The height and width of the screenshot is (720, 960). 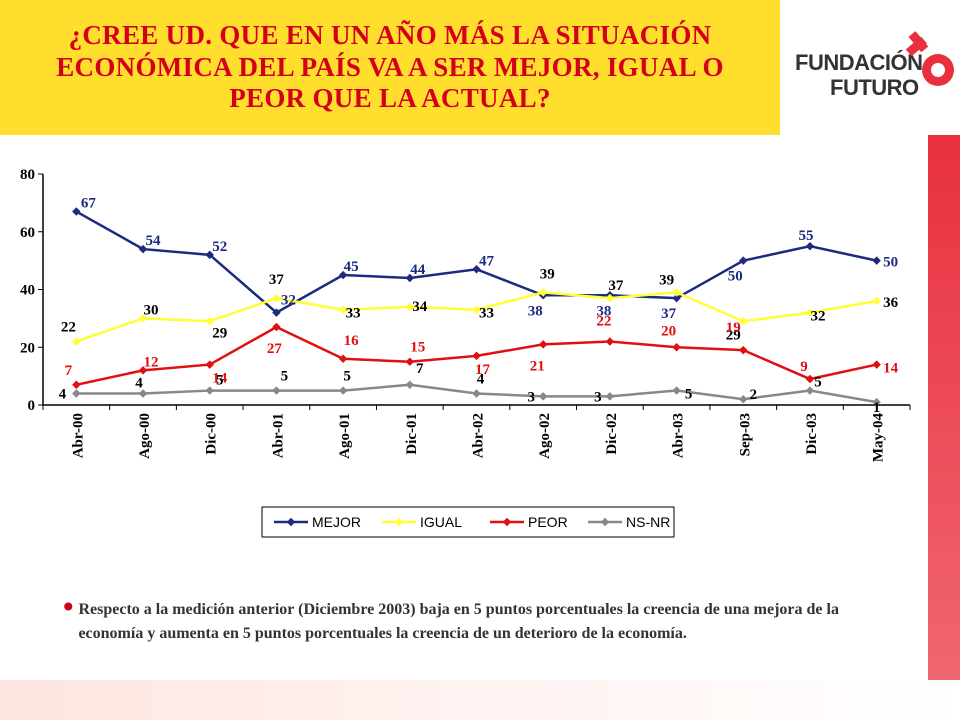 I want to click on data-label: 21, so click(x=537, y=366).